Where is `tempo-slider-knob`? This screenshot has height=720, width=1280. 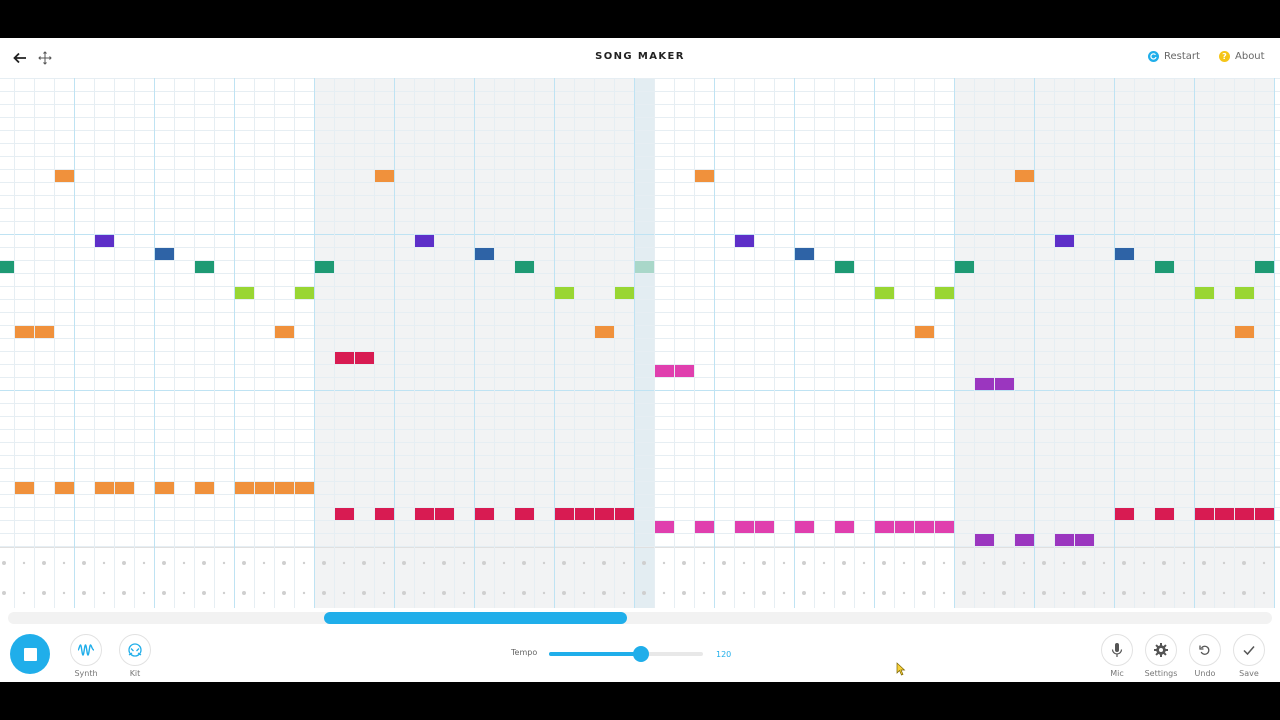
tempo-slider-knob is located at coordinates (641, 654).